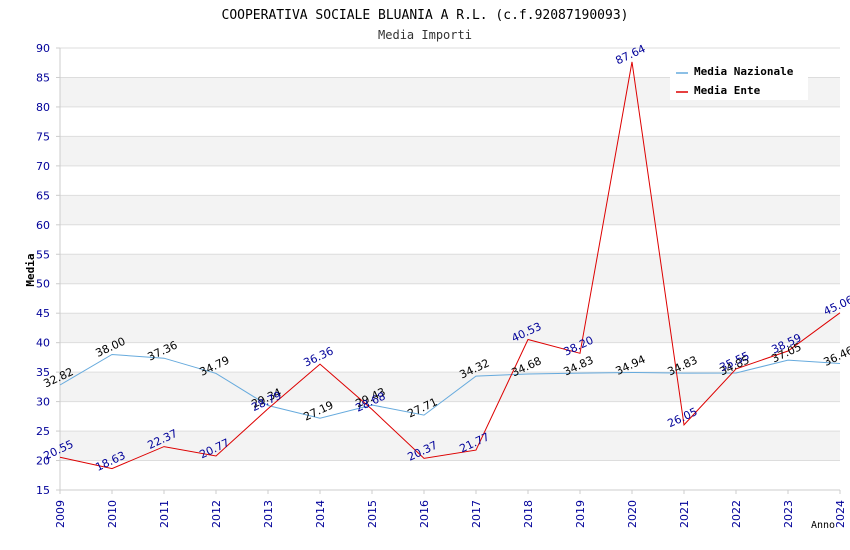 This screenshot has width=850, height=550. Describe the element at coordinates (425, 35) in the screenshot. I see `chart-subtitle: Media Importi` at that location.